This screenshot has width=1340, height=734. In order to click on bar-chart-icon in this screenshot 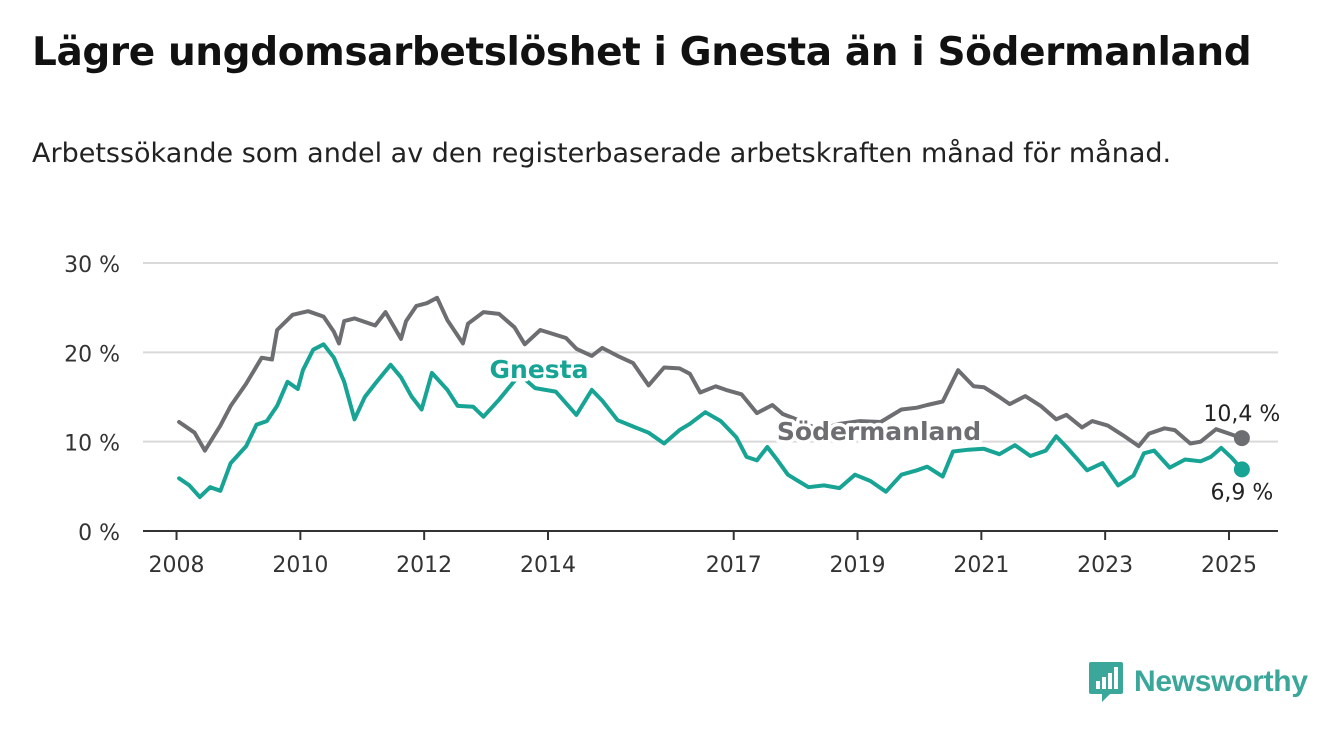, I will do `click(1106, 682)`.